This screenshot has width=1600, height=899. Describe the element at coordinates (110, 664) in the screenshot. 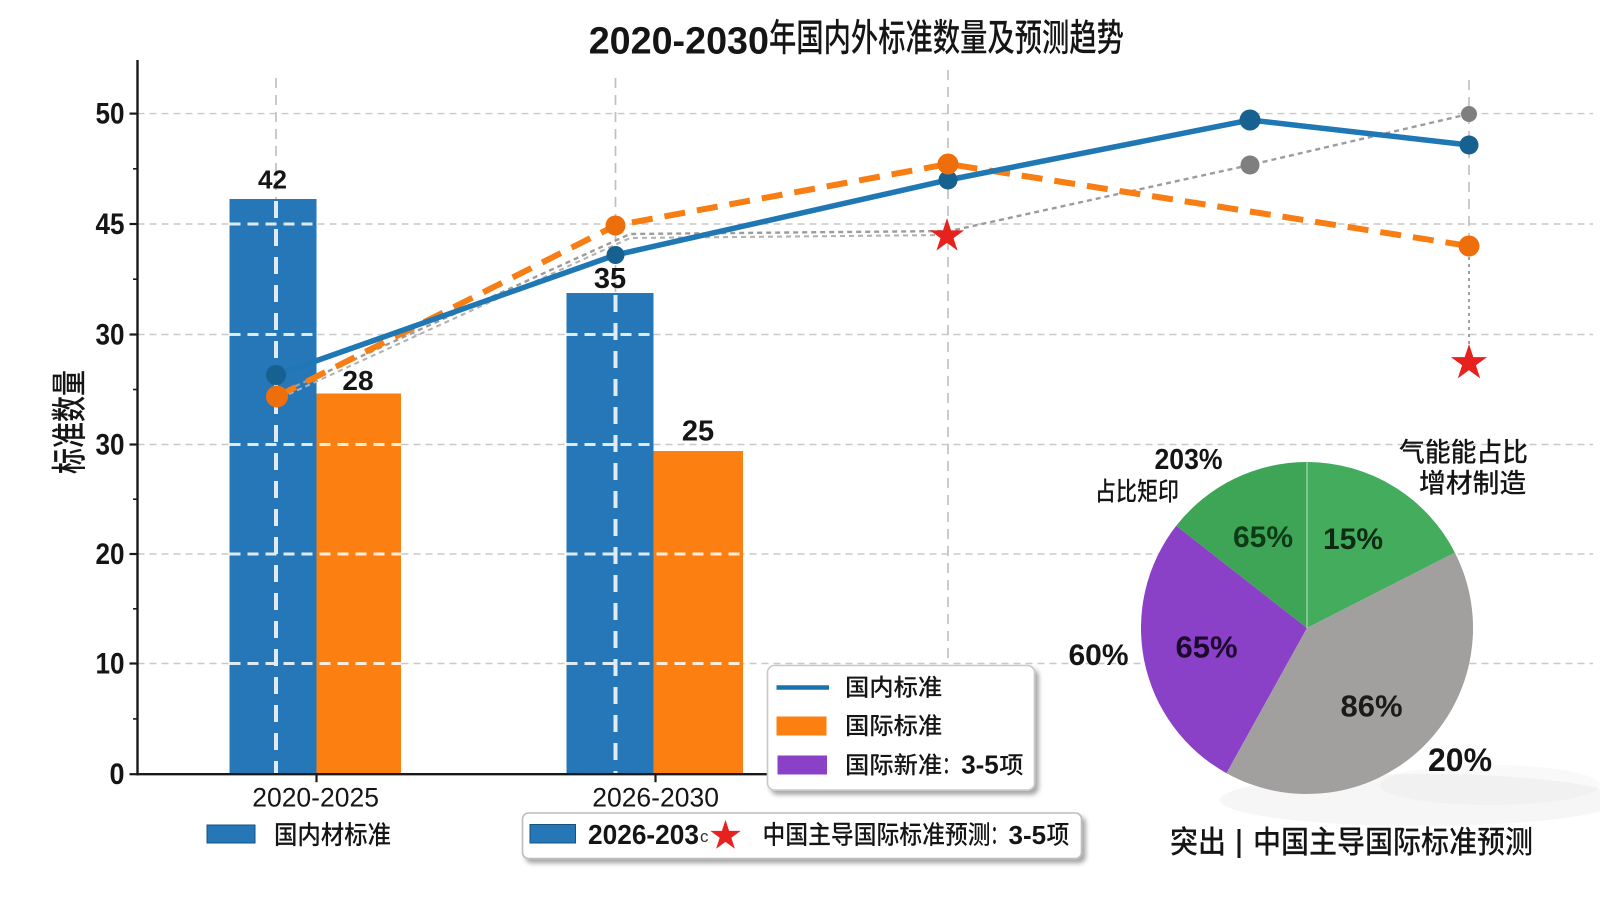

I see `svg-text: 10` at that location.